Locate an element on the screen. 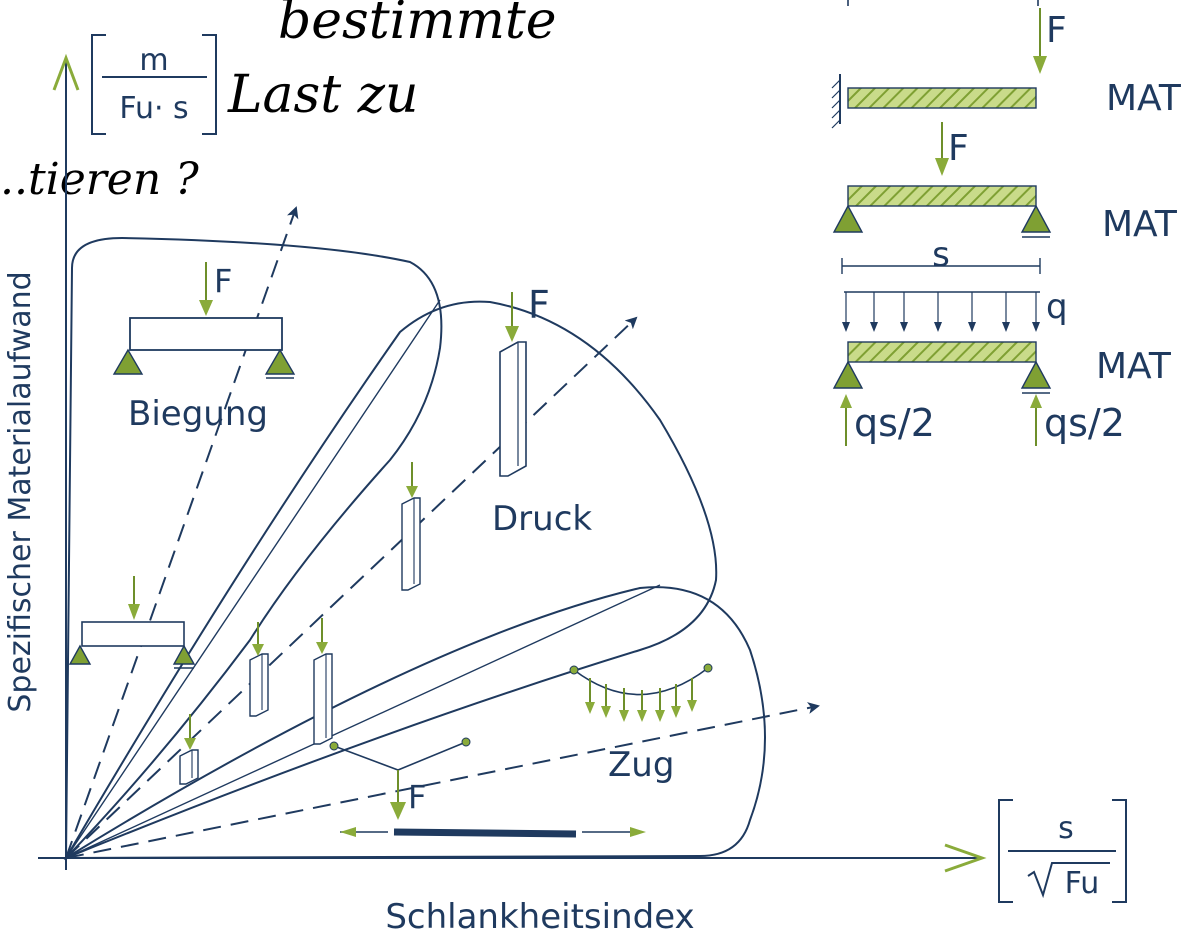 The image size is (1186, 931). biegung-beam-large: F is located at coordinates (204, 320).